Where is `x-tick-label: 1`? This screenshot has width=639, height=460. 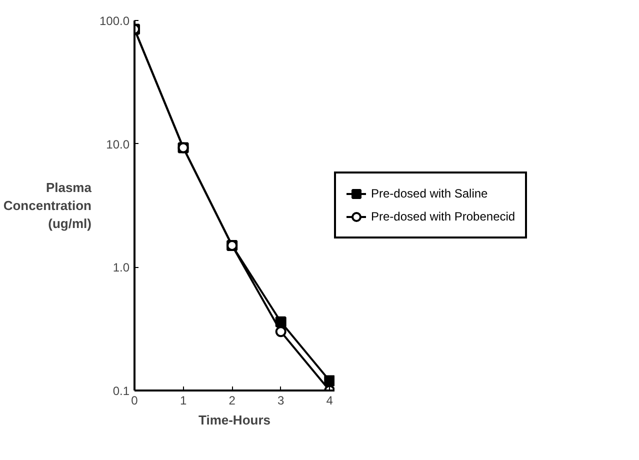
x-tick-label: 1 is located at coordinates (183, 401).